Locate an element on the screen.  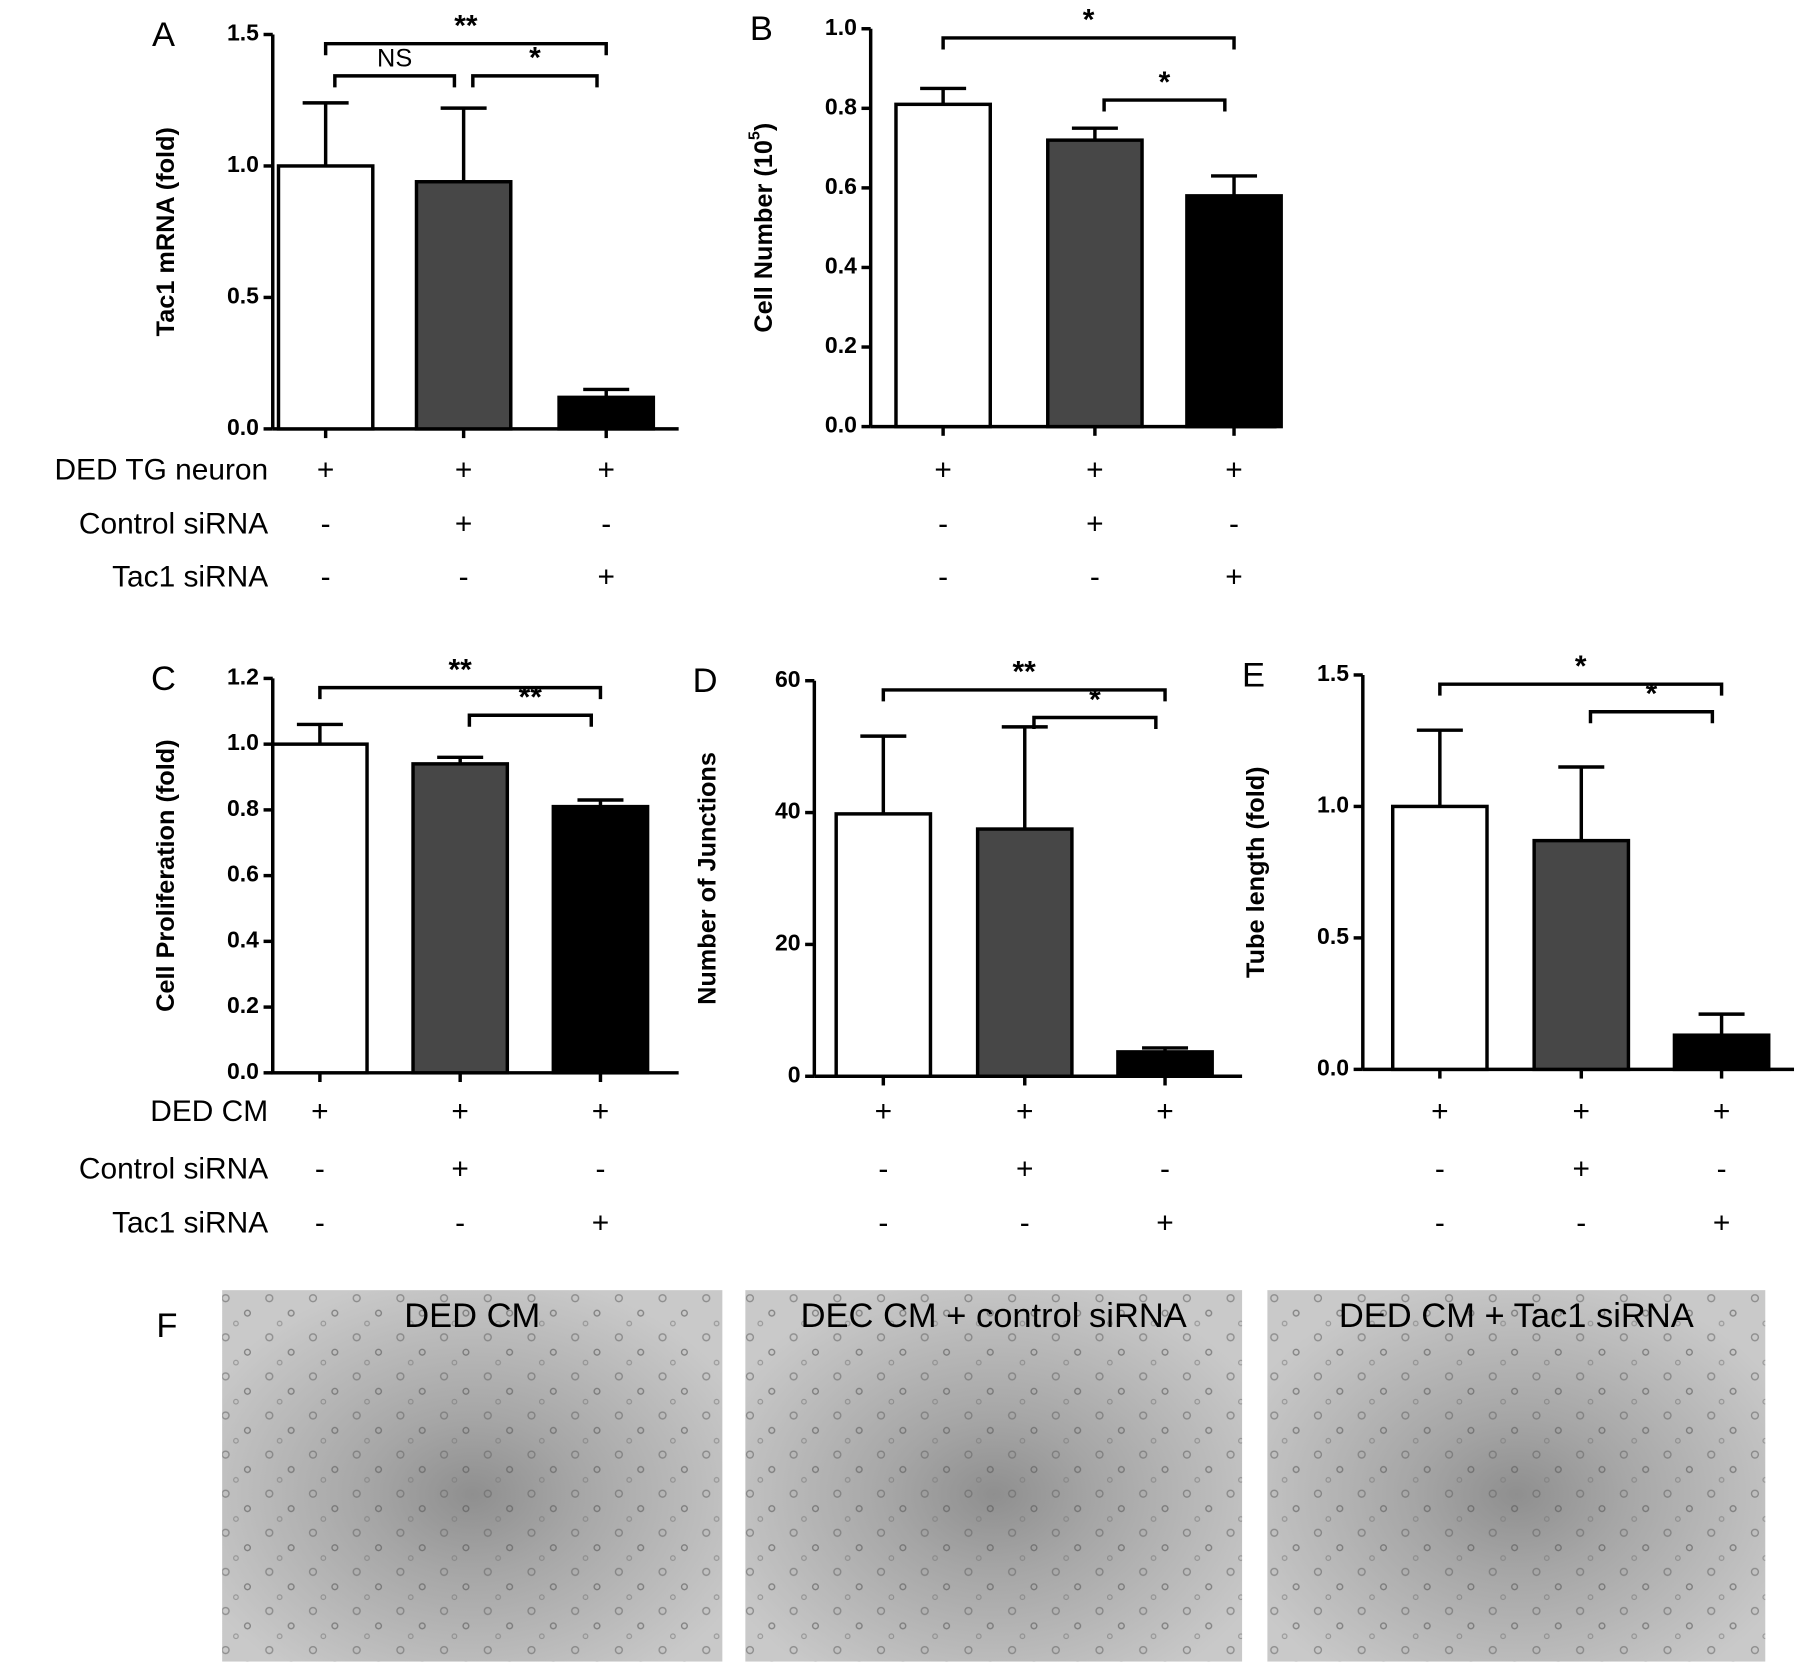
y-tick-label: 1.5 is located at coordinates (243, 33).